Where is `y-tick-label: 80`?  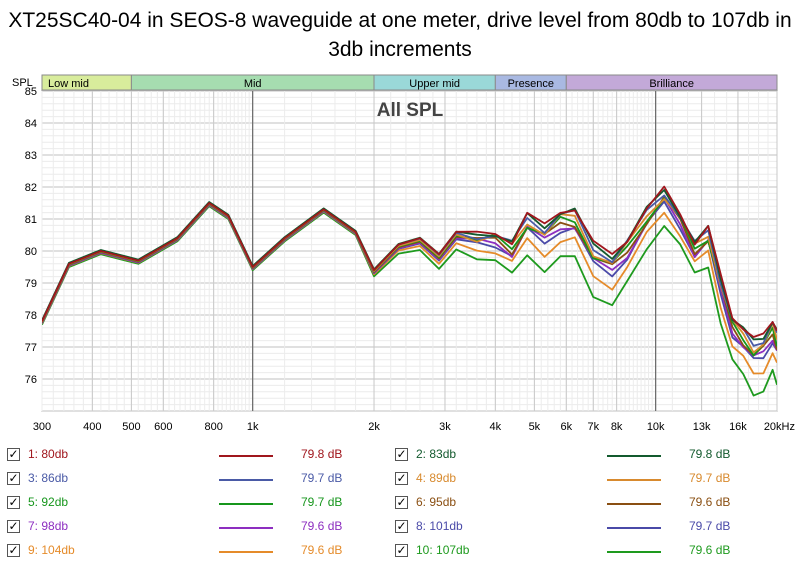 y-tick-label: 80 is located at coordinates (31, 252).